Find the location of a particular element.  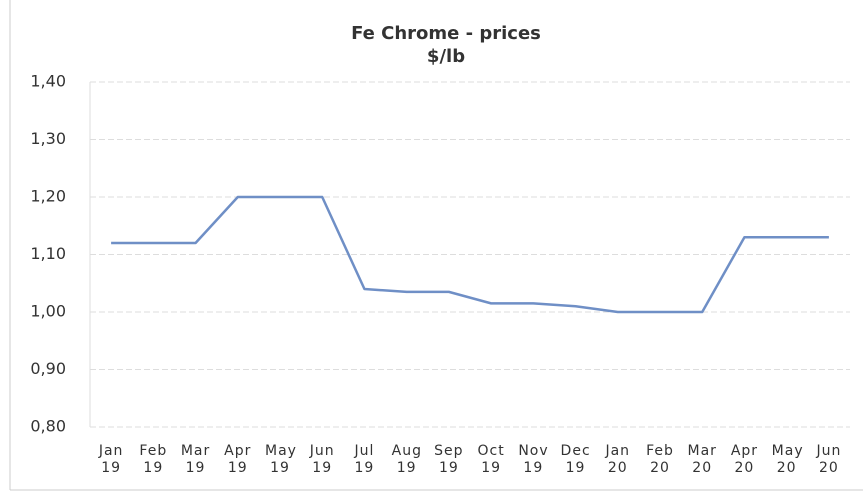

x-tick-label: Feb 20 is located at coordinates (660, 459).